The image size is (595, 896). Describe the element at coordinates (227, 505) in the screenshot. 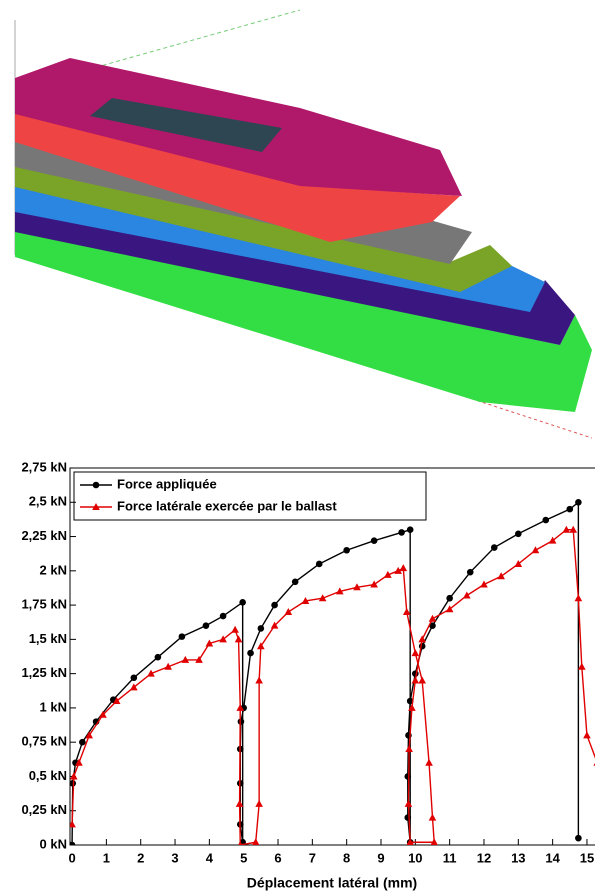

I see `legend-label: Force latérale exercée par le ballast` at that location.